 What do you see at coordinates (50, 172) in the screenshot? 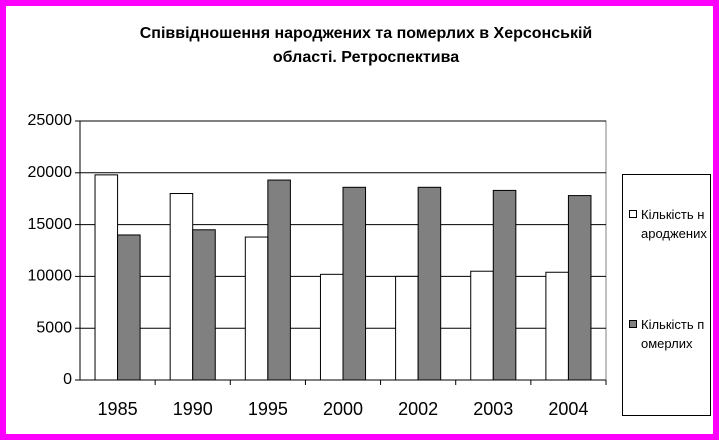
I see `y-tick-label: 20000` at bounding box center [50, 172].